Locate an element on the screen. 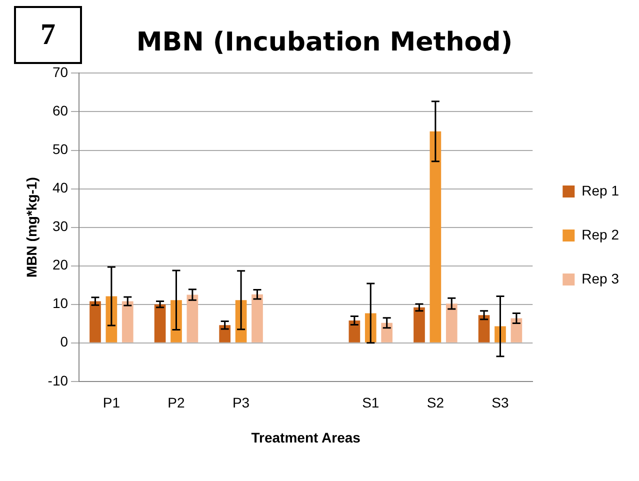 The width and height of the screenshot is (639, 481). x-axis-title: Treatment Areas is located at coordinates (306, 437).